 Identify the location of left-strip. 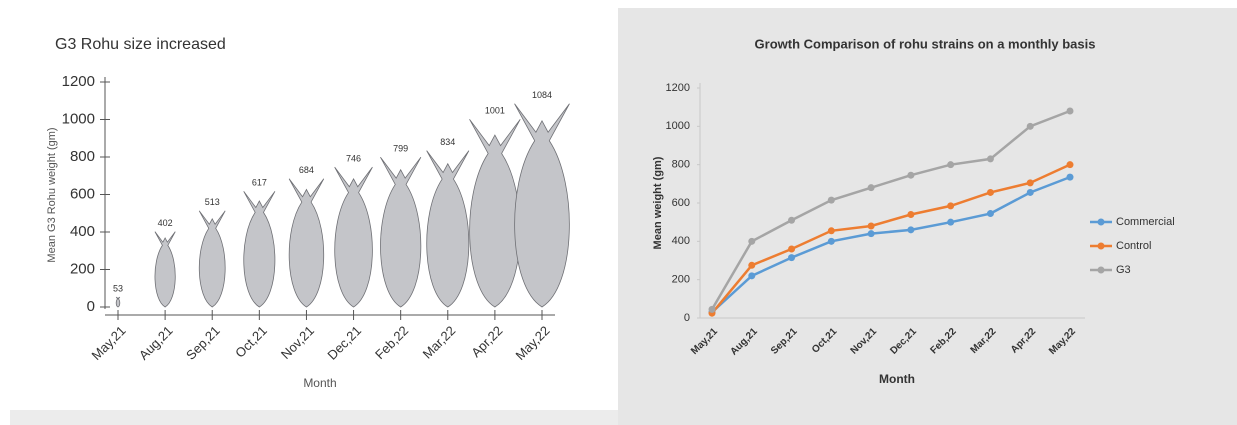
(314, 417).